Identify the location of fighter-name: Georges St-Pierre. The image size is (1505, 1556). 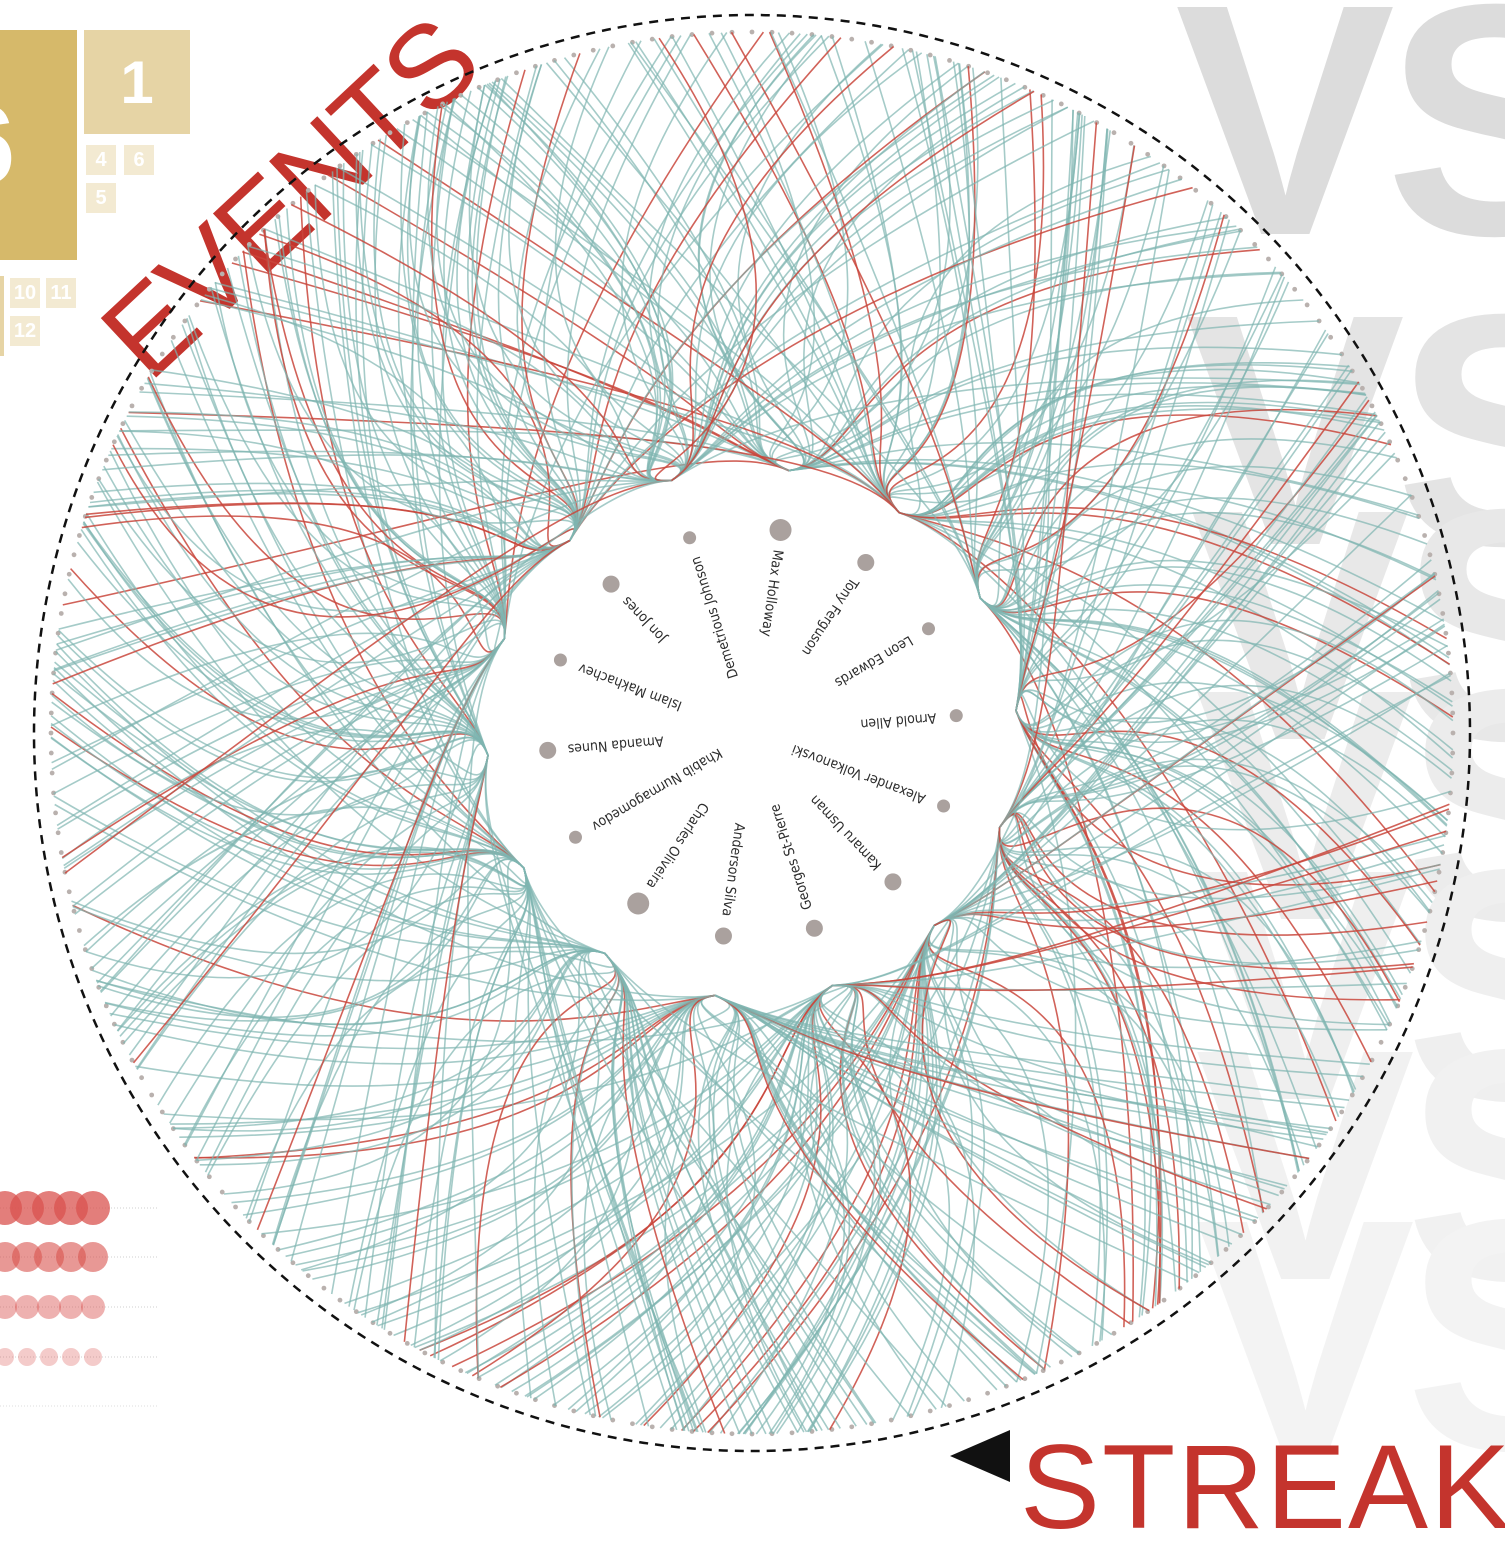
(791, 857).